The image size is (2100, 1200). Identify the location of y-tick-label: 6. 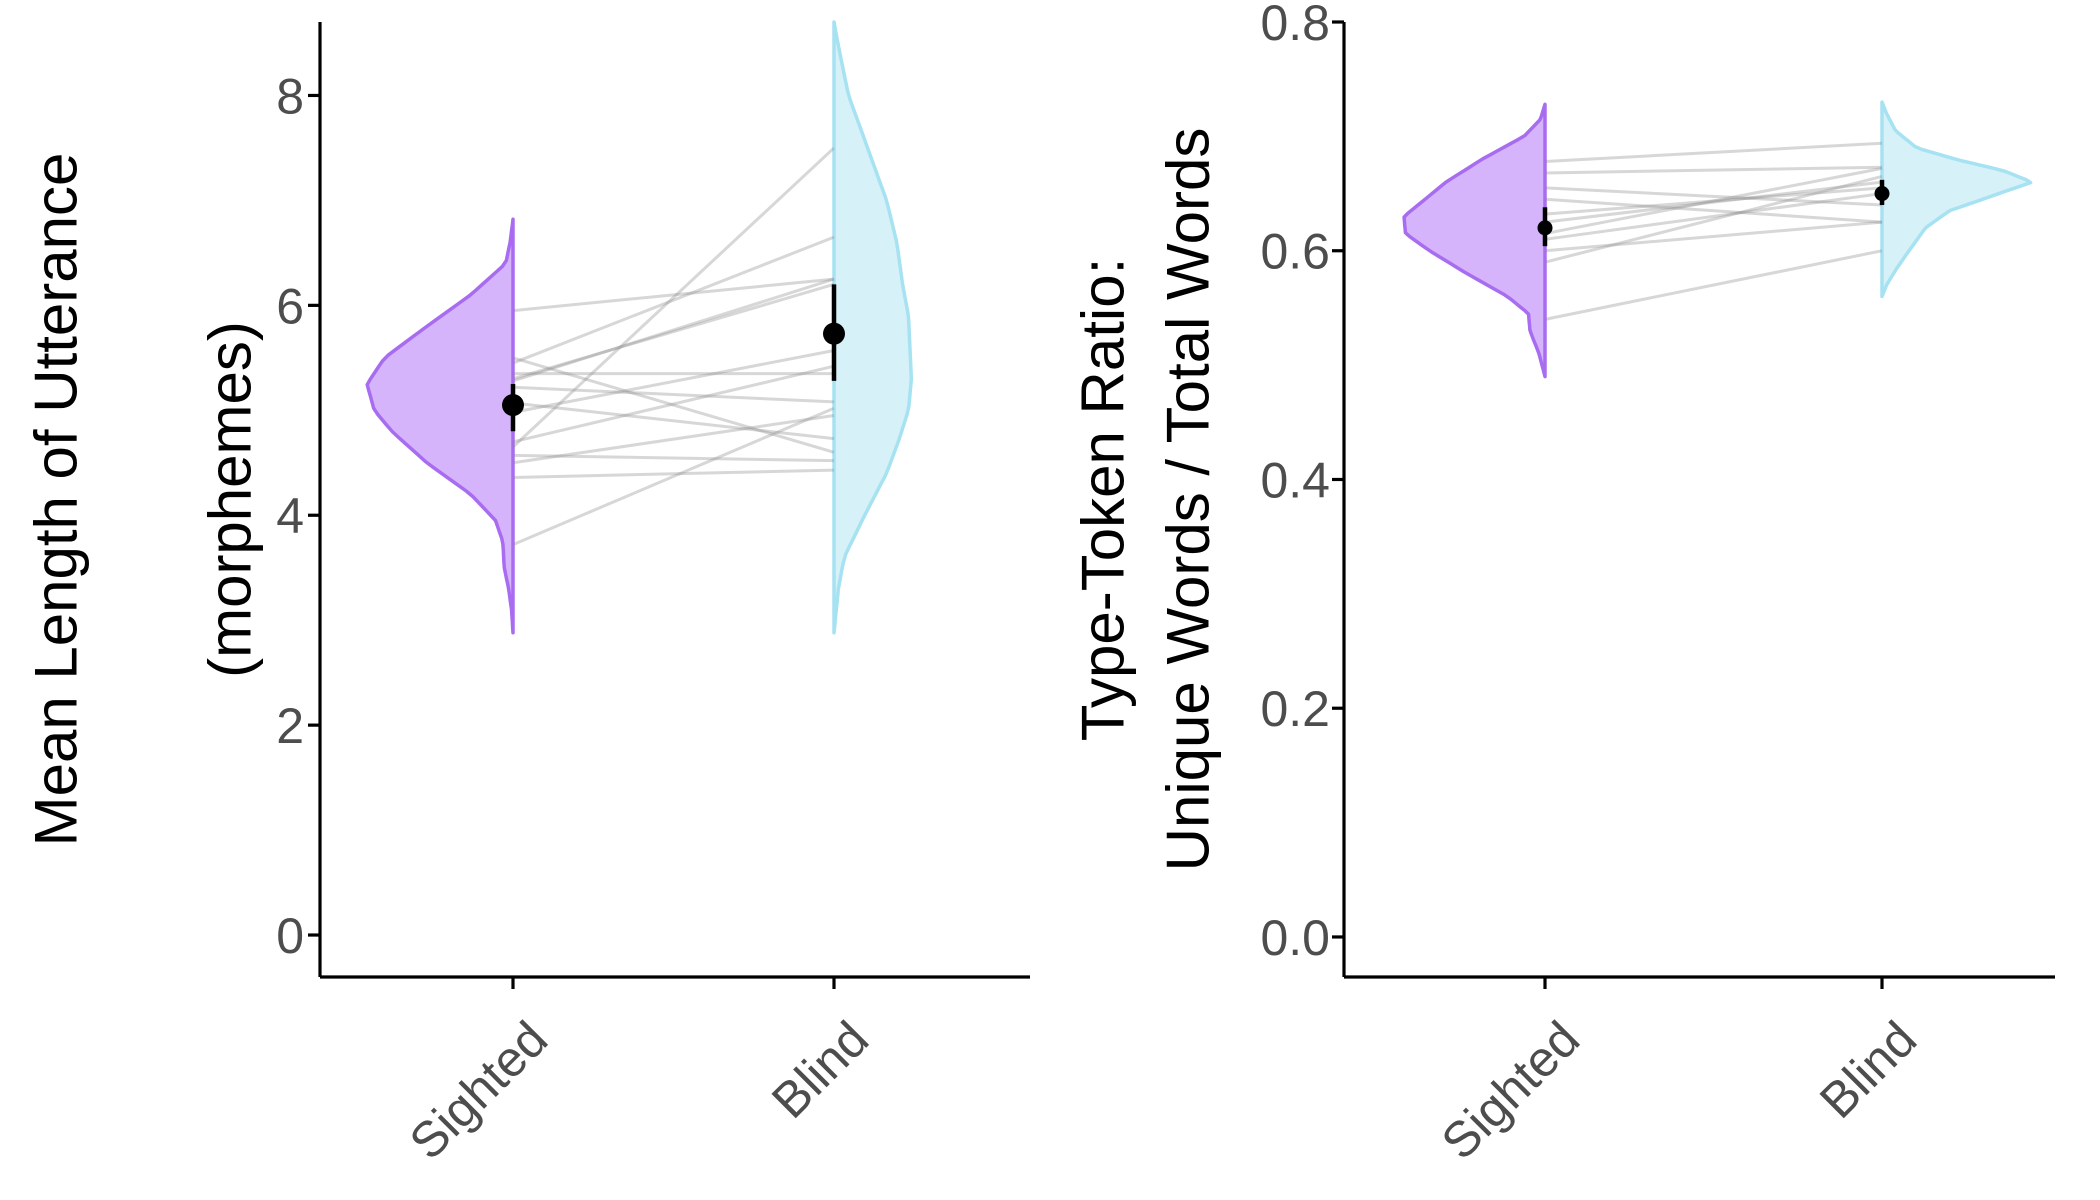
(290, 306).